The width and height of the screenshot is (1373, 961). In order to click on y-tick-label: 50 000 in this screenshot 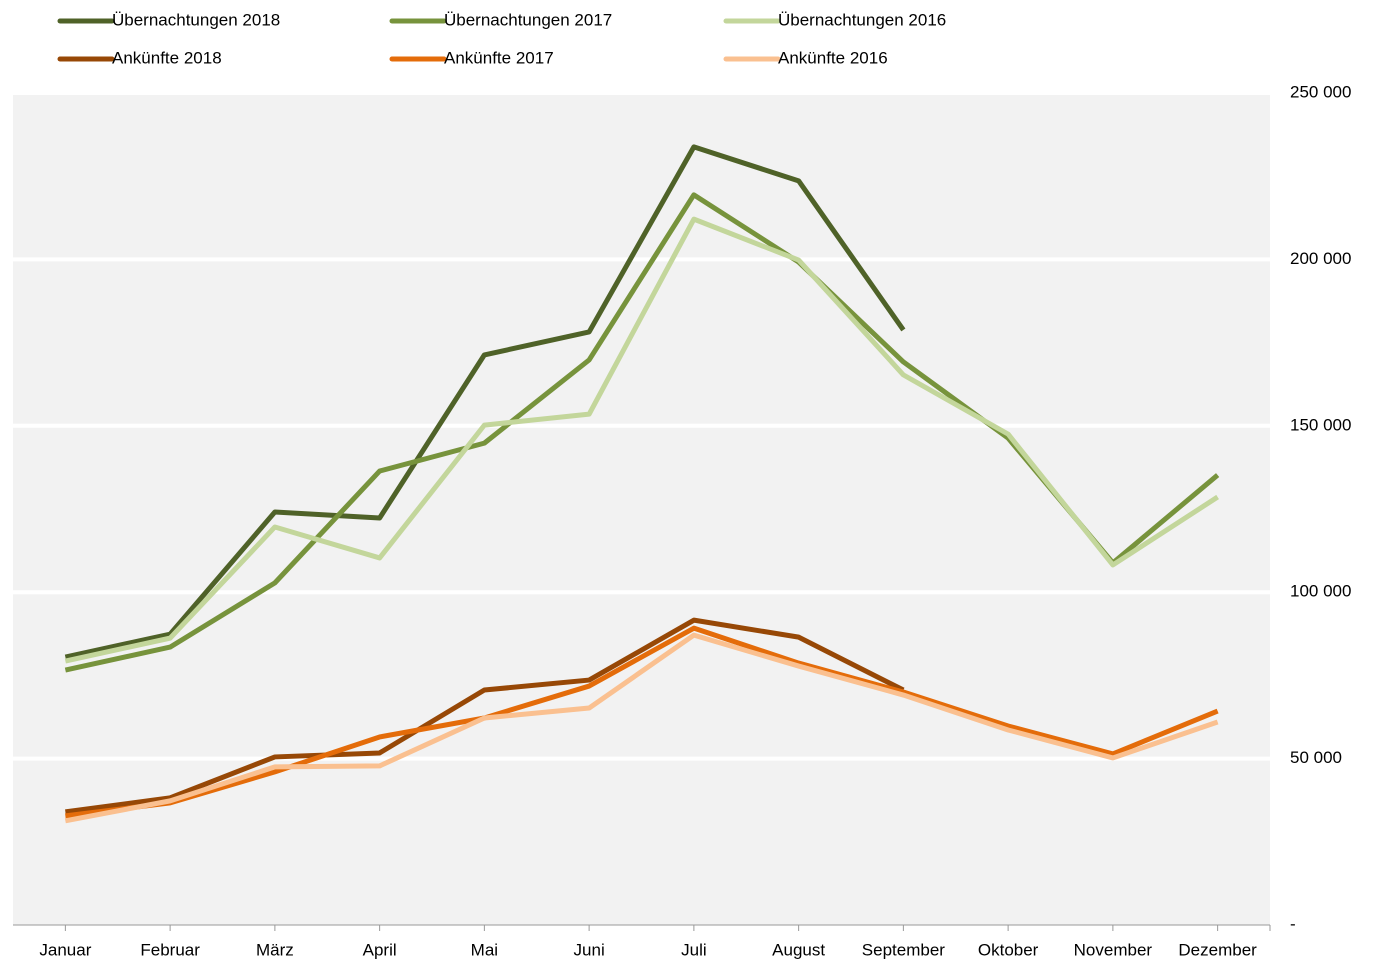, I will do `click(1316, 757)`.